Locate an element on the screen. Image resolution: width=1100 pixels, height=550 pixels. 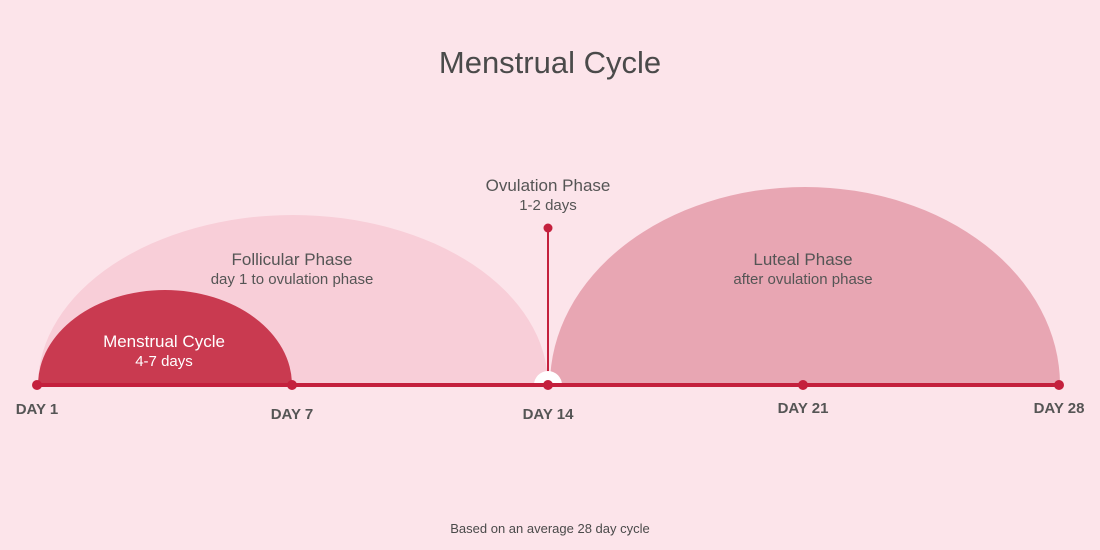
day-14-label: DAY 14 is located at coordinates (549, 414).